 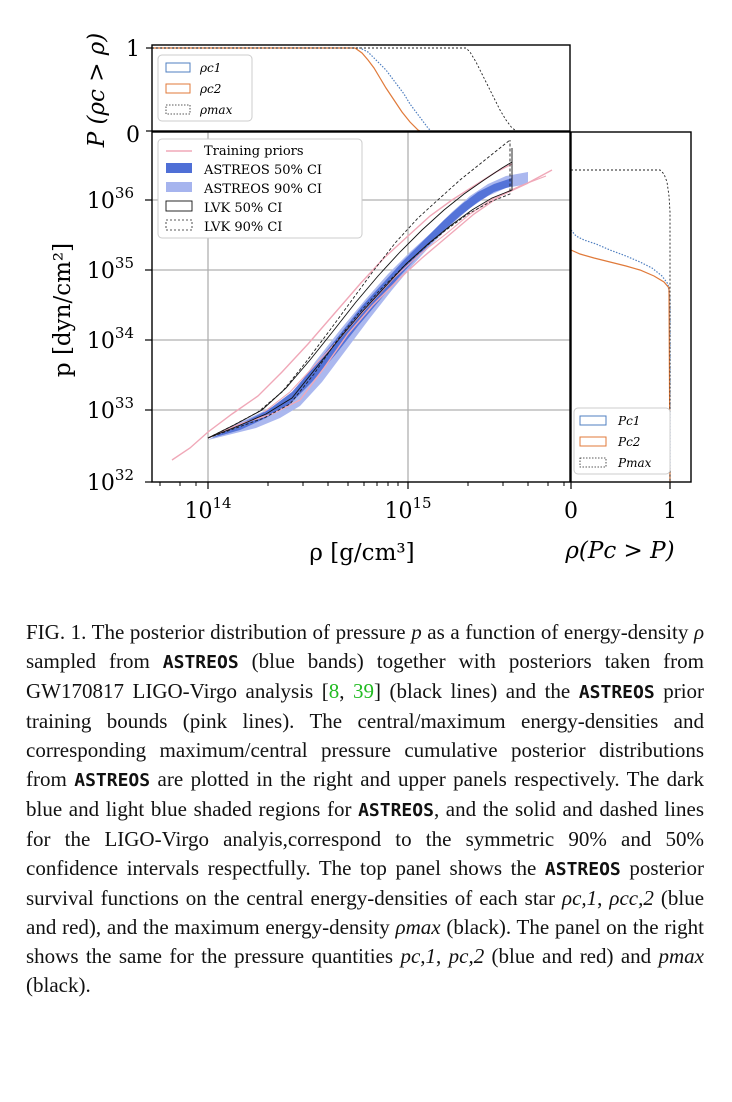 What do you see at coordinates (361, 553) in the screenshot?
I see `main-xlabel: ρ [g/cm³]` at bounding box center [361, 553].